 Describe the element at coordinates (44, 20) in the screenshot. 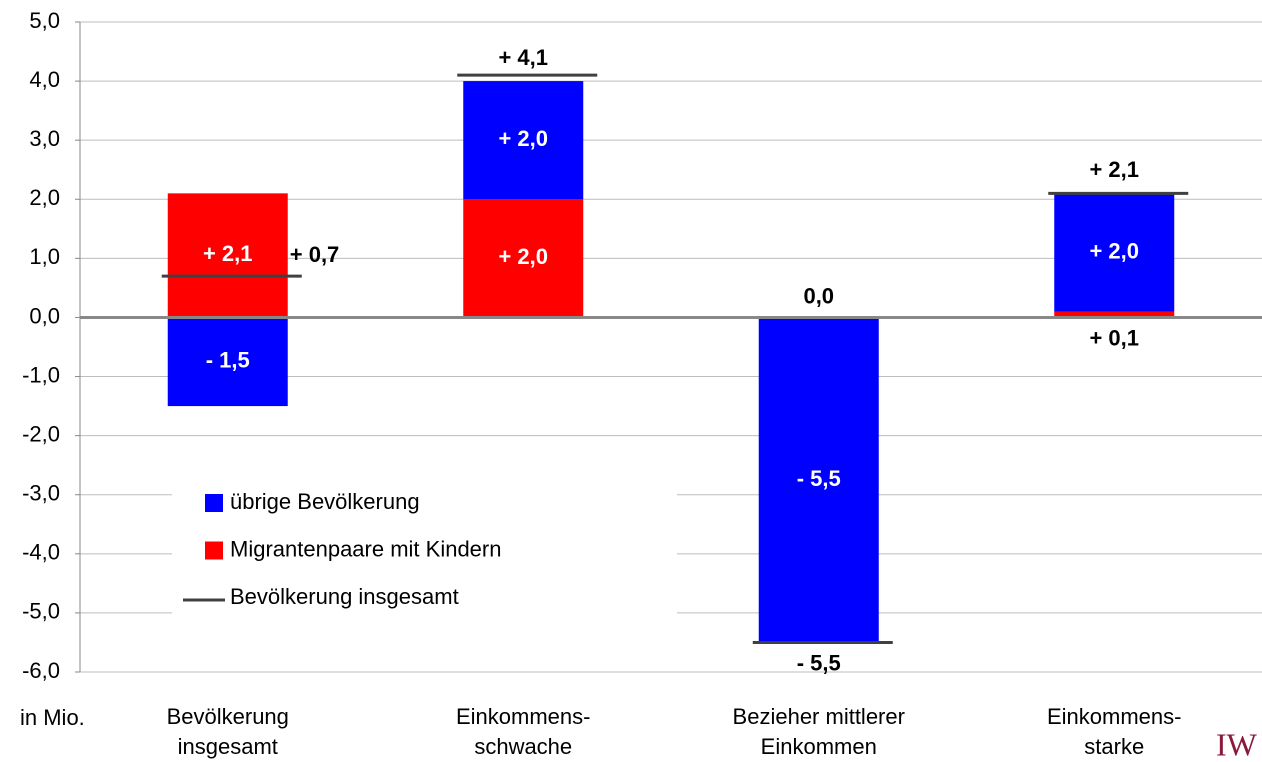

I see `y-tick-label: 5,0` at that location.